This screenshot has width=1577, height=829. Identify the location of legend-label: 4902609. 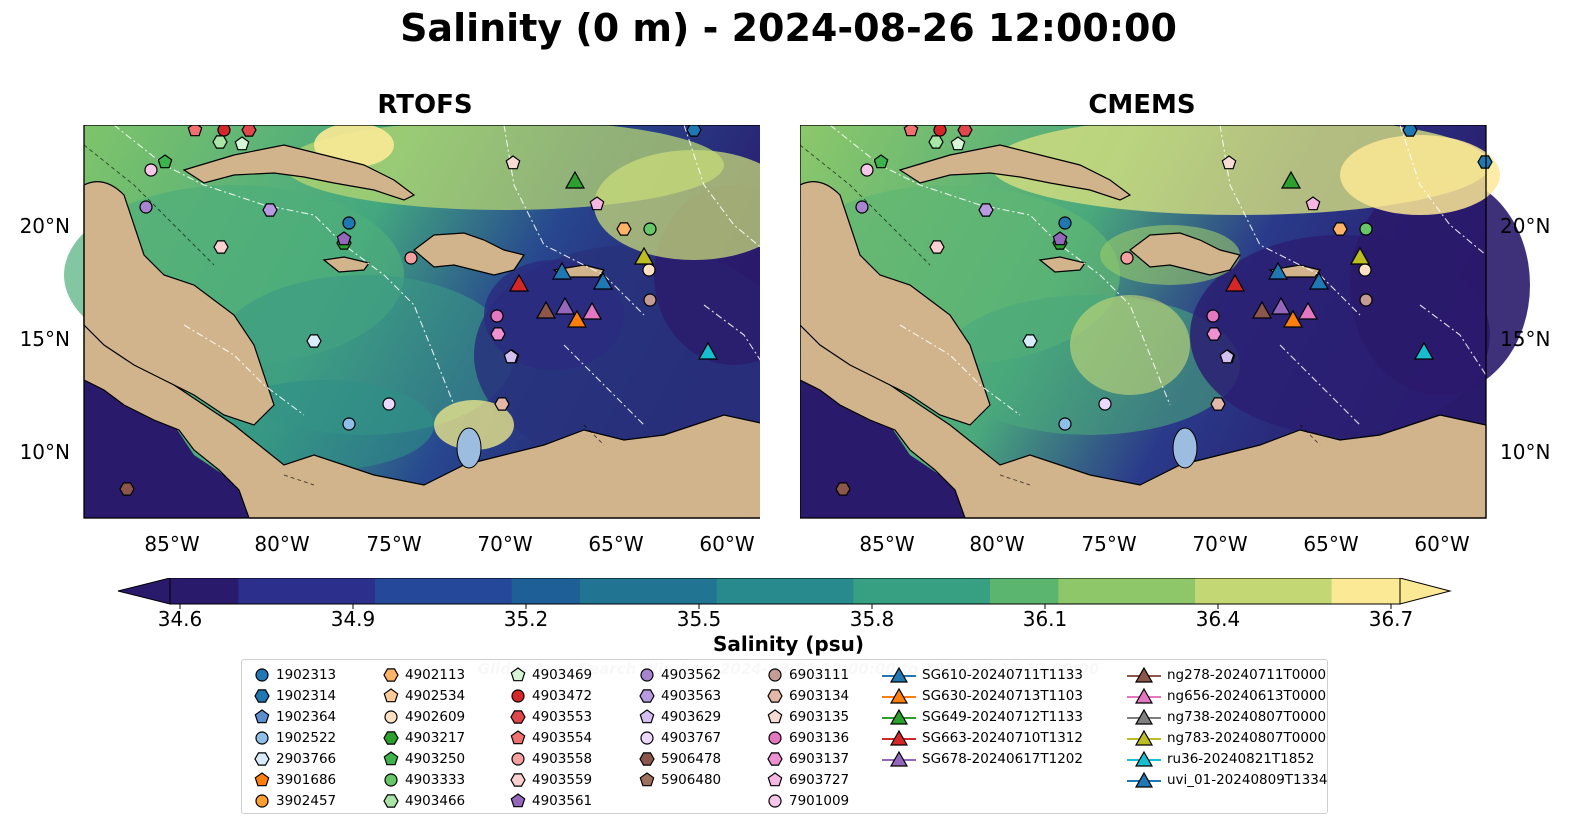
(435, 717).